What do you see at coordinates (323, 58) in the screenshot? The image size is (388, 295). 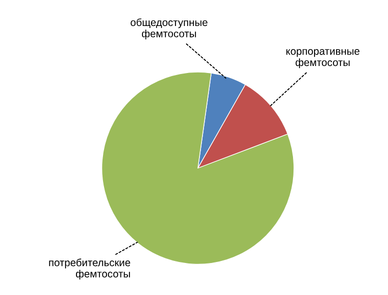 I see `slice-label: корпоративные фемтосоты` at bounding box center [323, 58].